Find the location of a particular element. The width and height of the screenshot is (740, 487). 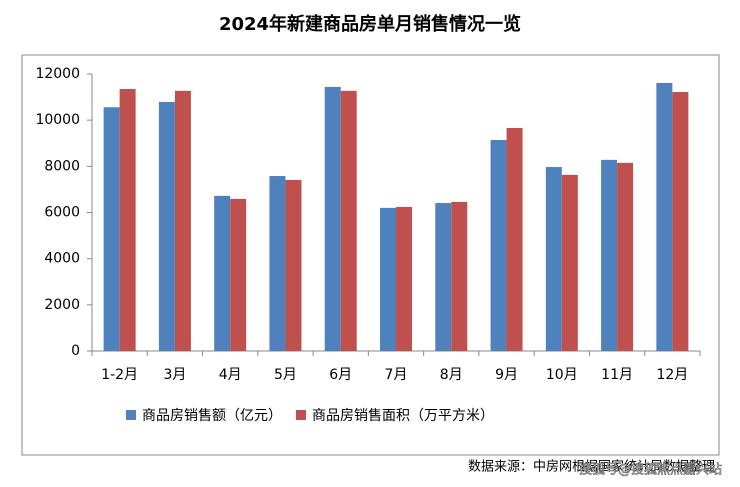

x-tick-label: 9月 is located at coordinates (506, 375).